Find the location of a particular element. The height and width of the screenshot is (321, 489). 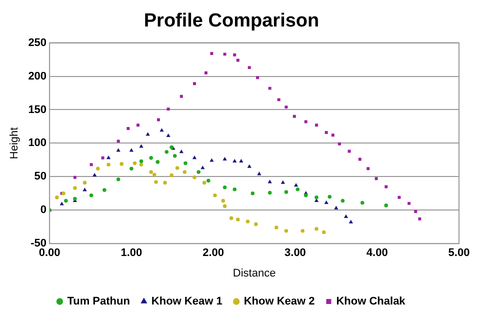

legend-label: Tum Pathun is located at coordinates (98, 302).